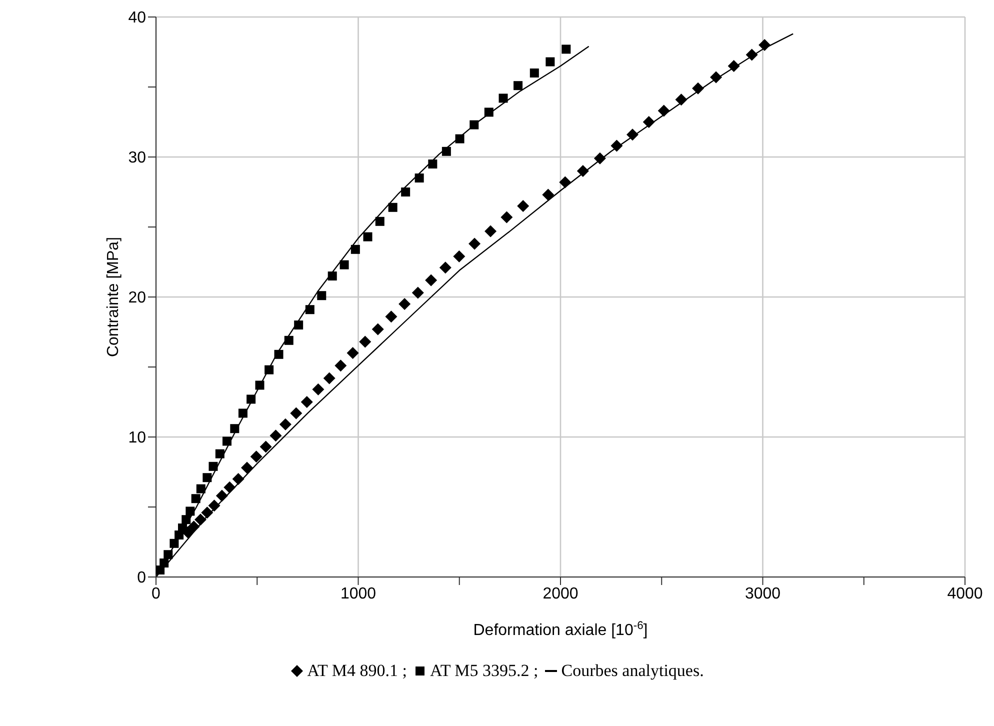 This screenshot has width=994, height=726. I want to click on y-tick-label: 0, so click(141, 578).